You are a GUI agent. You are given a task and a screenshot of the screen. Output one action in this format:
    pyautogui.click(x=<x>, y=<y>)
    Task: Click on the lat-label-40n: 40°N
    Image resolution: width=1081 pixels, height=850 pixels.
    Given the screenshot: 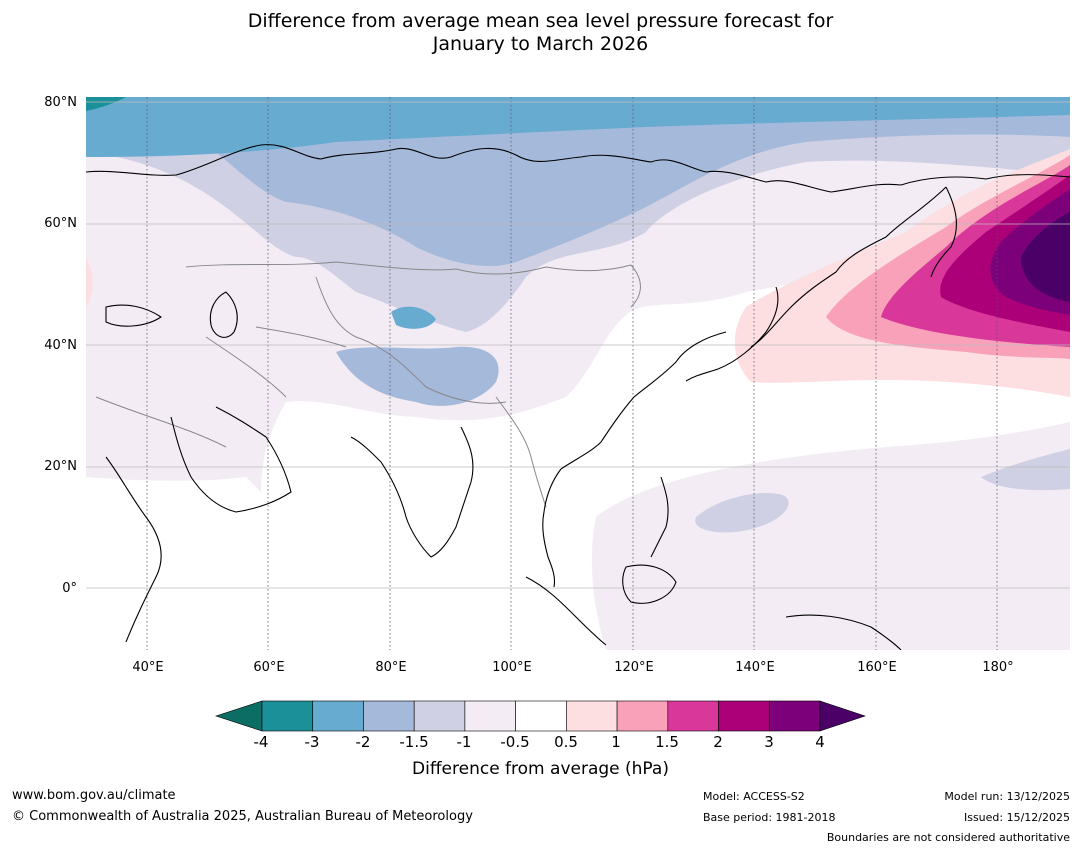 What is the action you would take?
    pyautogui.click(x=60, y=345)
    